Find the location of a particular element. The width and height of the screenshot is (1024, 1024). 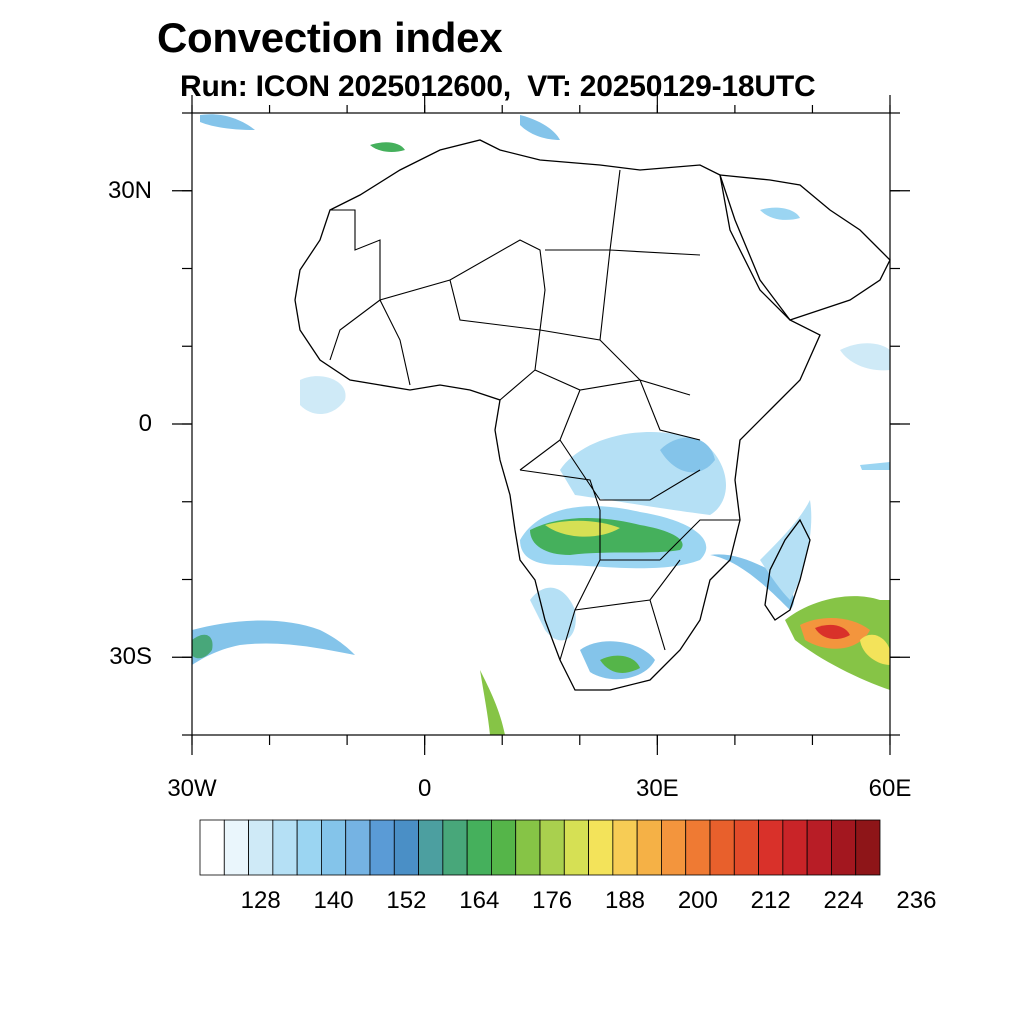

colorbar-label: 176 is located at coordinates (552, 900).